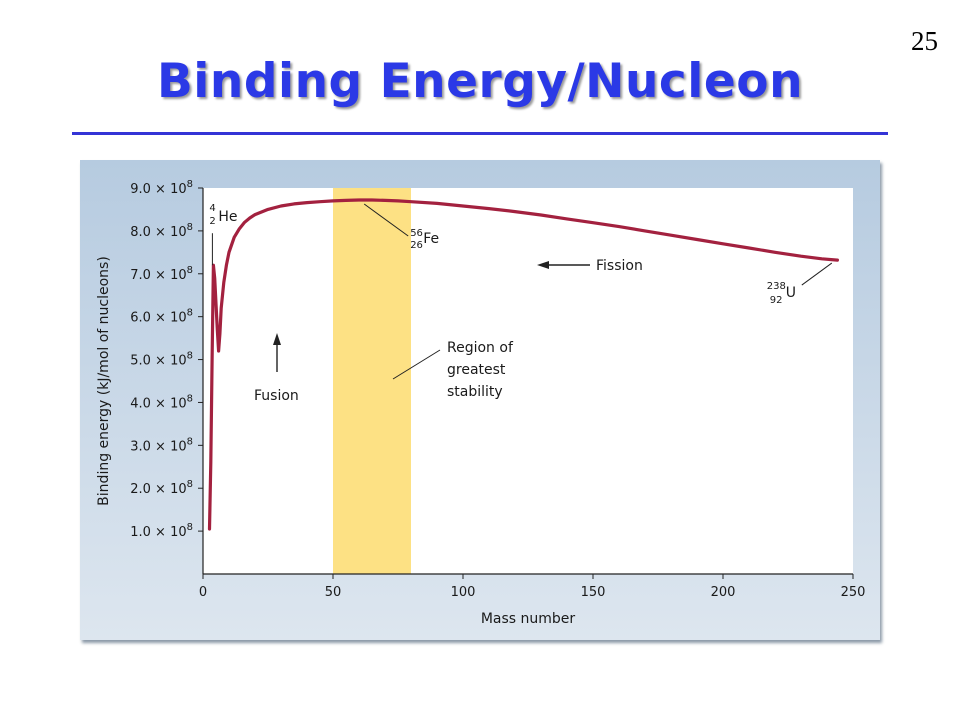 This screenshot has width=960, height=720. Describe the element at coordinates (480, 348) in the screenshot. I see `stability-label-line: Region of` at that location.